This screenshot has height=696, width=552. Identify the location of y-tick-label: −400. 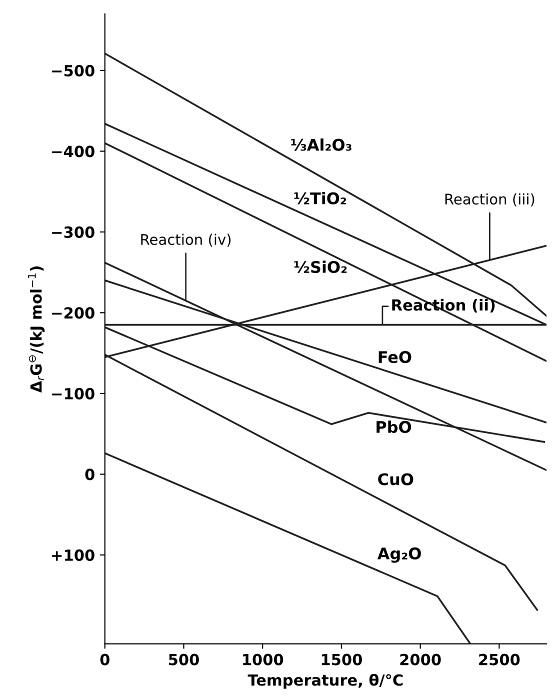
(73, 152).